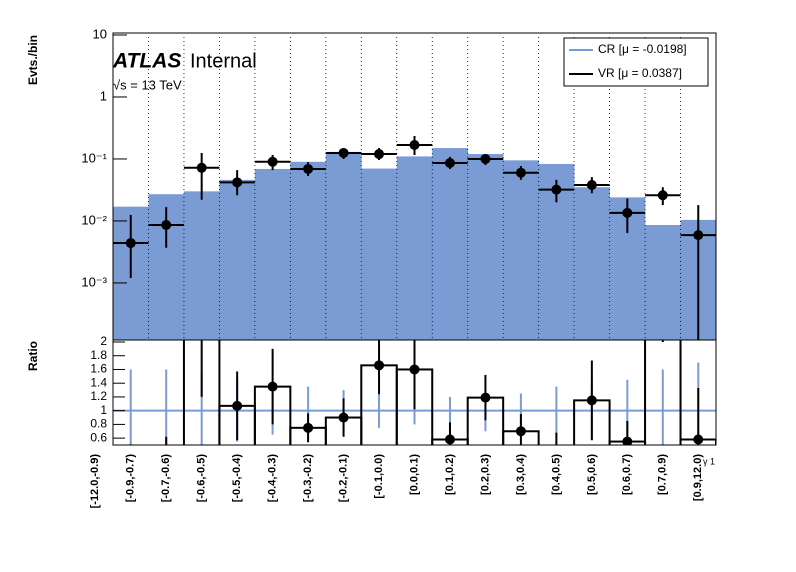 This screenshot has width=796, height=572. What do you see at coordinates (379, 476) in the screenshot?
I see `x-tick-label: [-0.1,0.0)` at bounding box center [379, 476].